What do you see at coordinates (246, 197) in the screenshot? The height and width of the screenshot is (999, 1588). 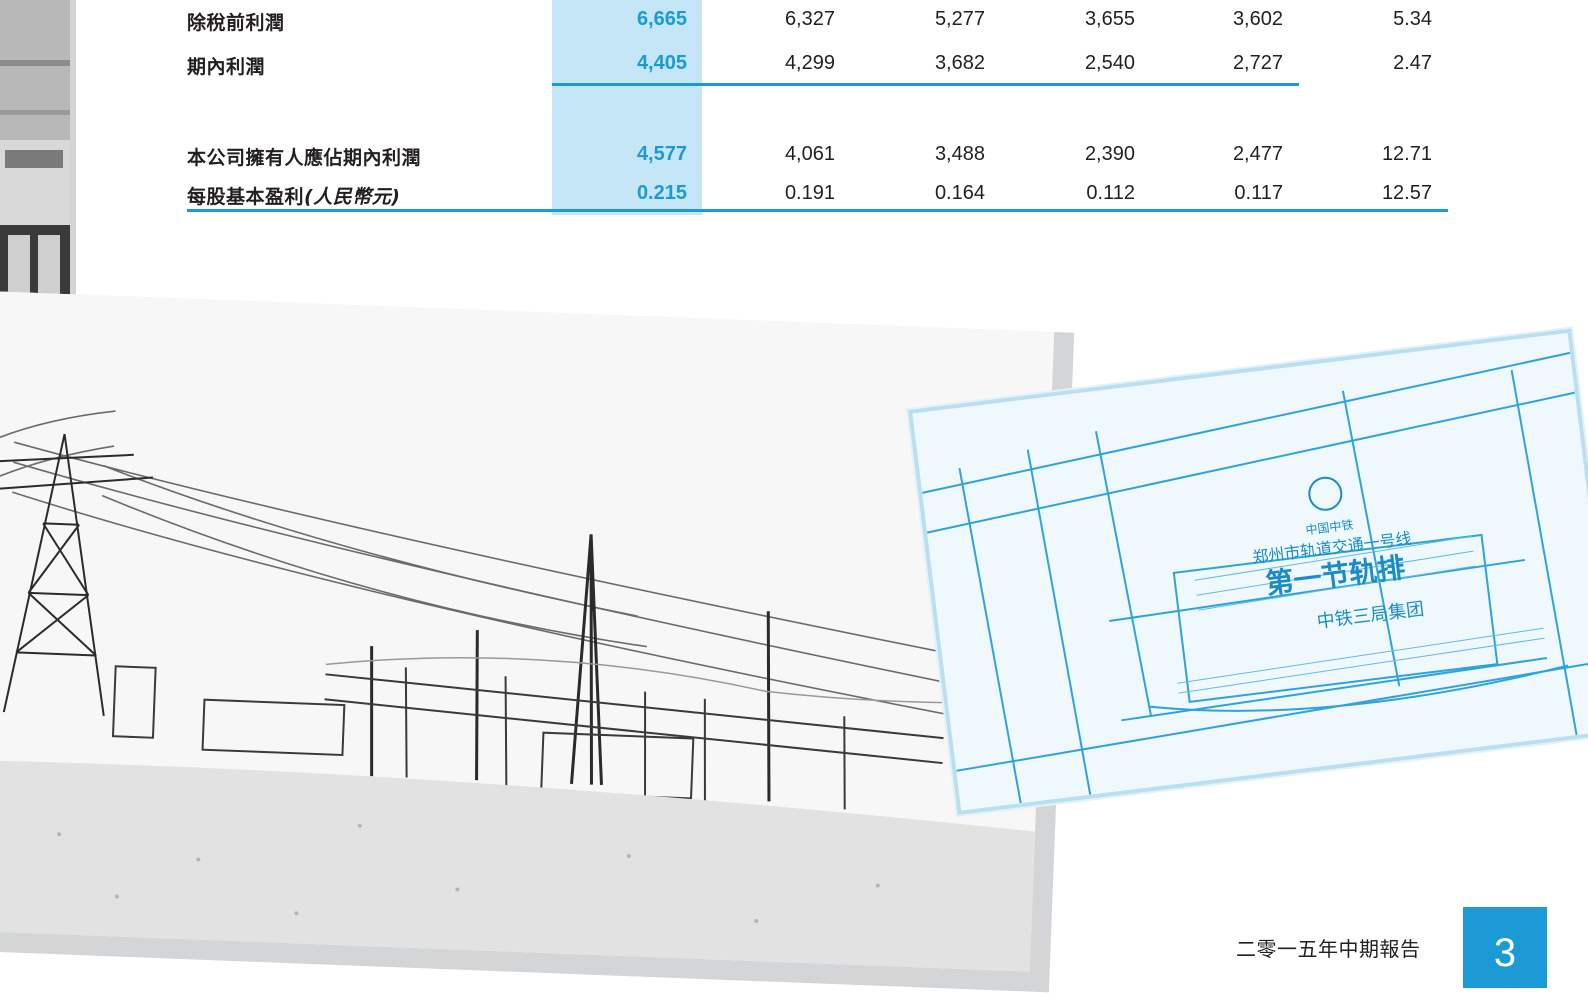 I see `row-label-text: 每股基本盈利` at bounding box center [246, 197].